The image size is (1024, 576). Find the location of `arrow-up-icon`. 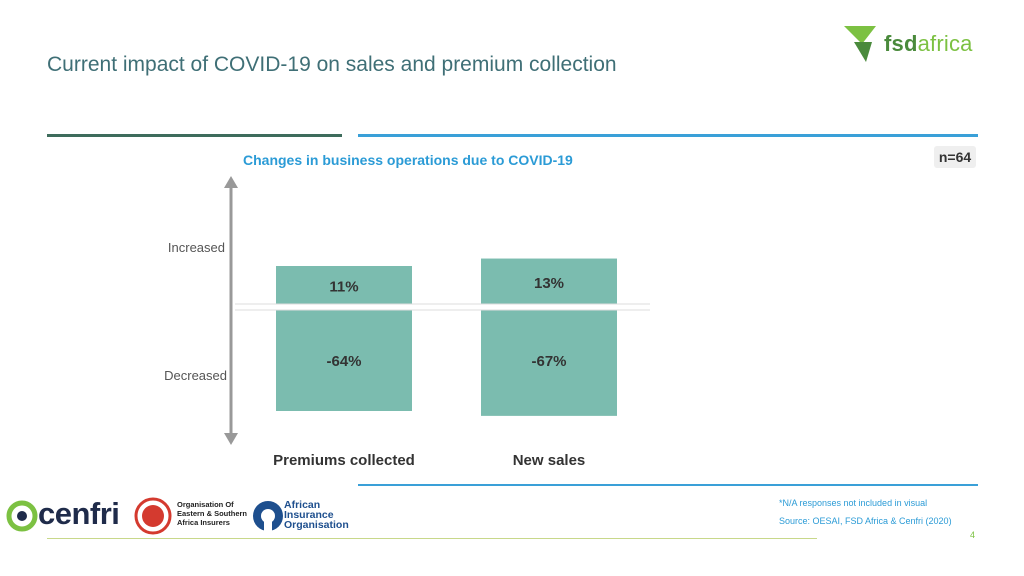

arrow-up-icon is located at coordinates (231, 182).